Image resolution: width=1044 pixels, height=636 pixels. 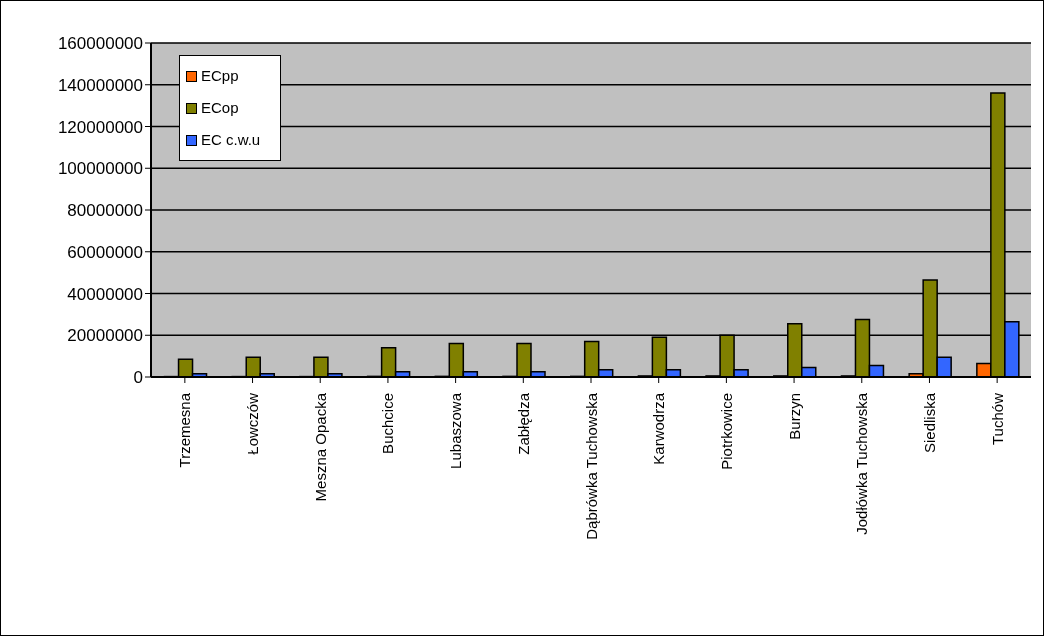 I want to click on x-tick-label: Łowczów, so click(x=253, y=423).